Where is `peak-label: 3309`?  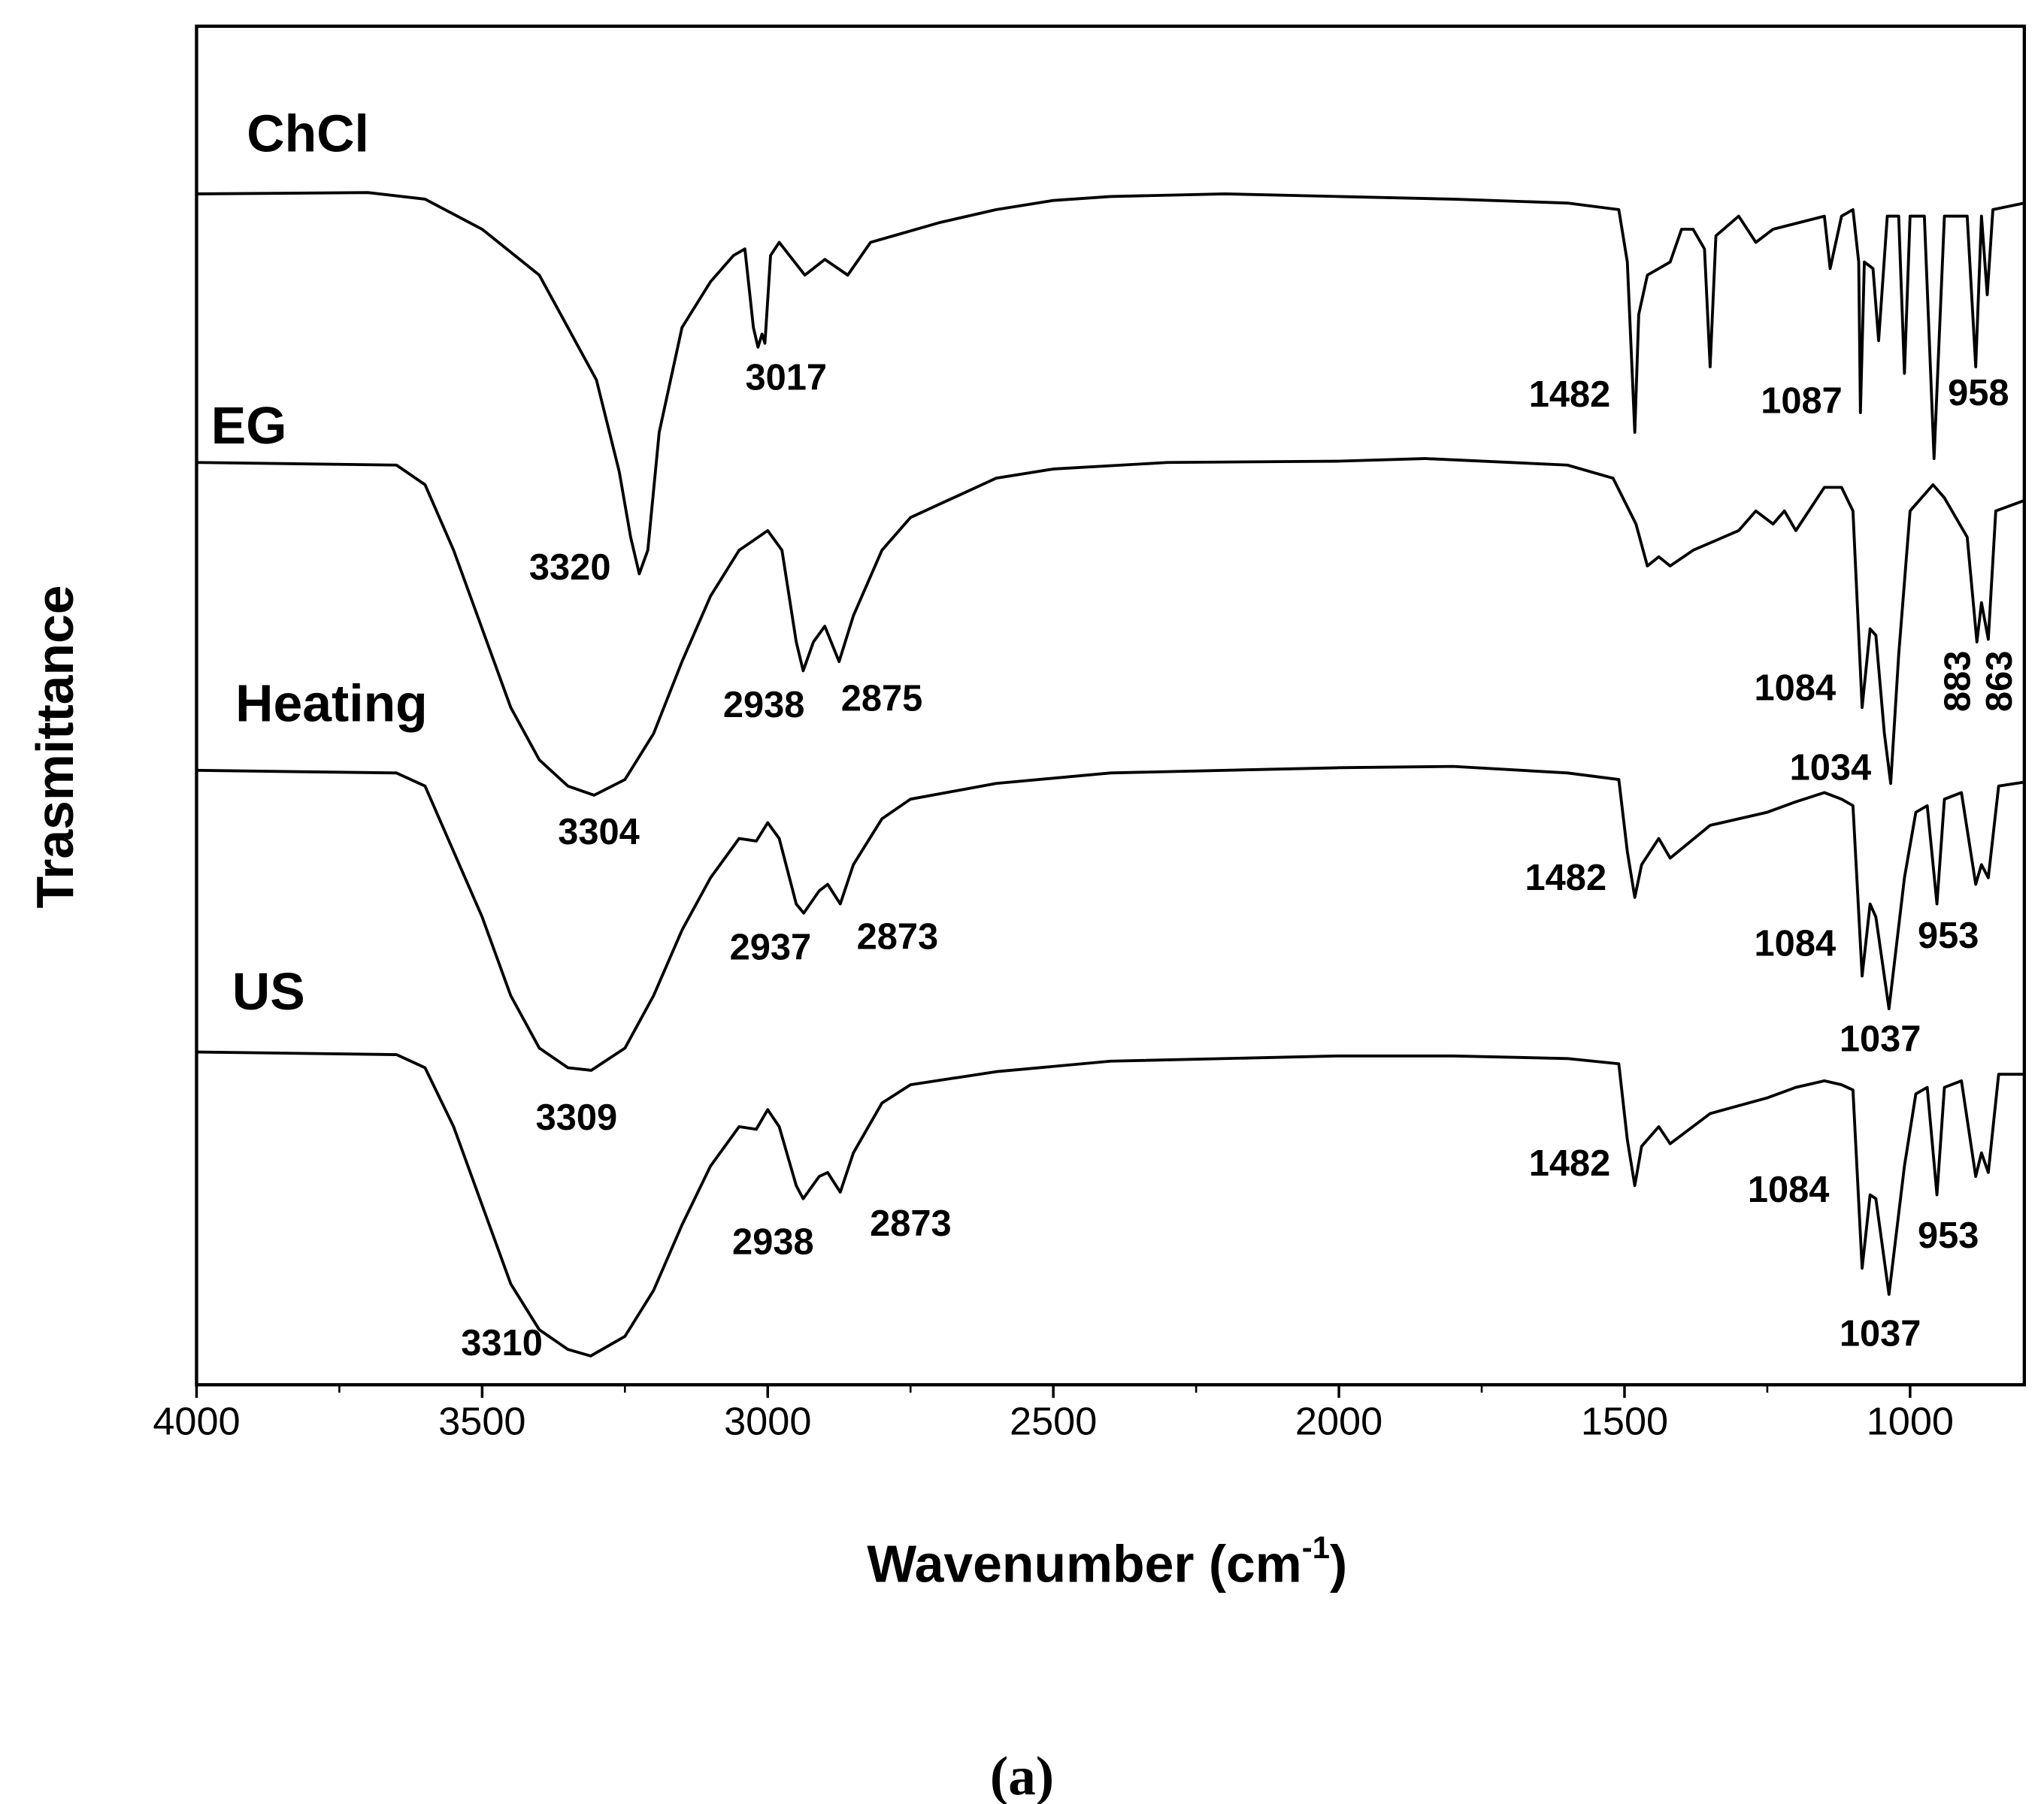 peak-label: 3309 is located at coordinates (577, 1117).